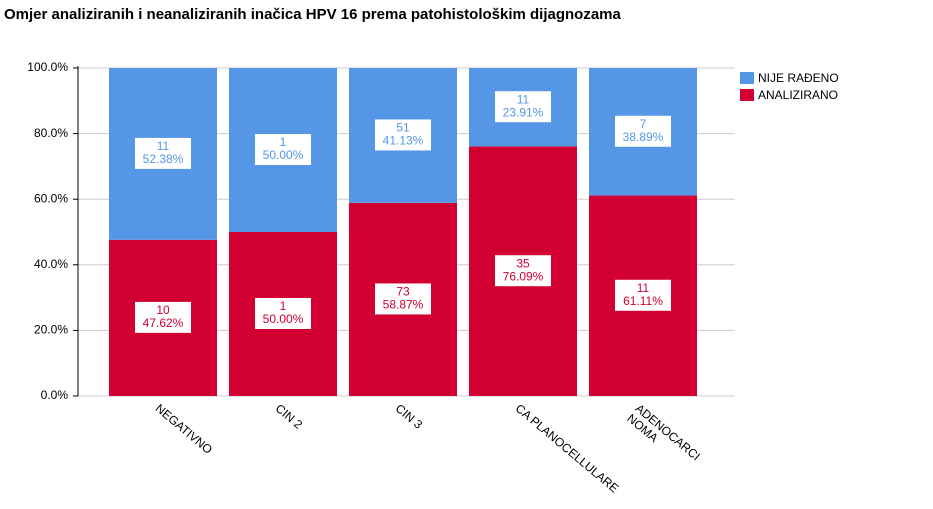 The height and width of the screenshot is (509, 933). I want to click on value-label: 58.87%, so click(403, 305).